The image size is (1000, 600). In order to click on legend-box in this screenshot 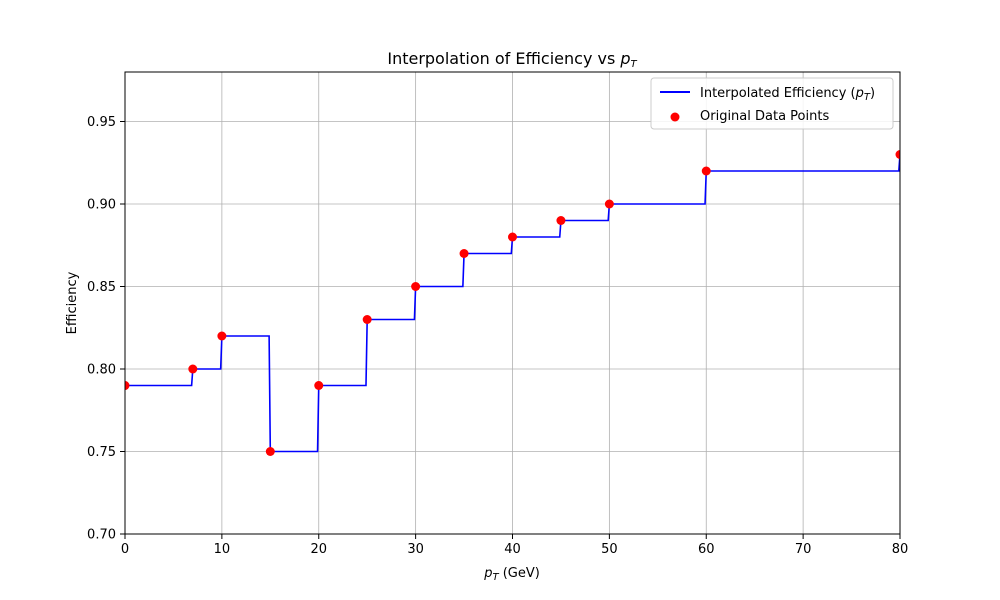, I will do `click(772, 103)`.